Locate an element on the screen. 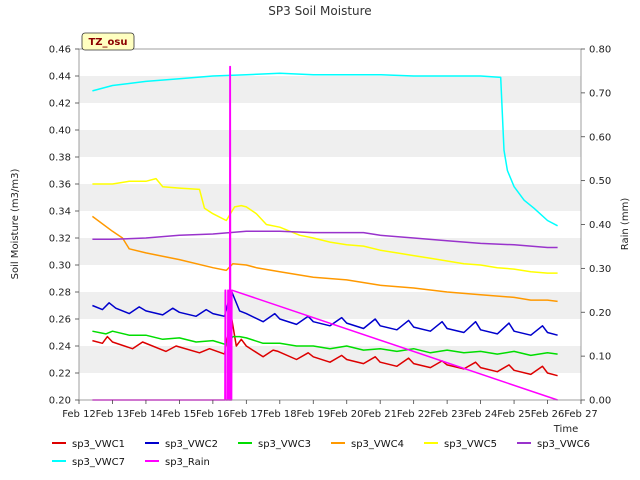  y-tick-label: 0.46 is located at coordinates (60, 50).